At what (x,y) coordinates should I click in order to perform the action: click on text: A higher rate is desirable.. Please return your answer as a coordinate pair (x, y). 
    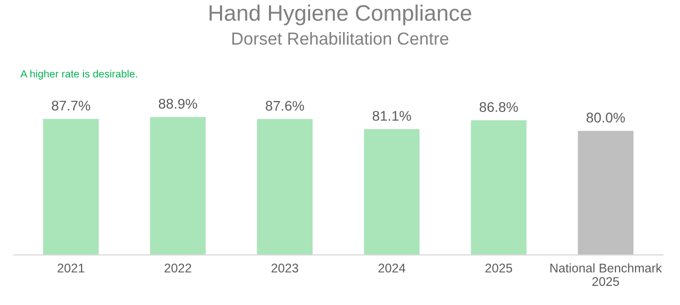
    Looking at the image, I should click on (78, 75).